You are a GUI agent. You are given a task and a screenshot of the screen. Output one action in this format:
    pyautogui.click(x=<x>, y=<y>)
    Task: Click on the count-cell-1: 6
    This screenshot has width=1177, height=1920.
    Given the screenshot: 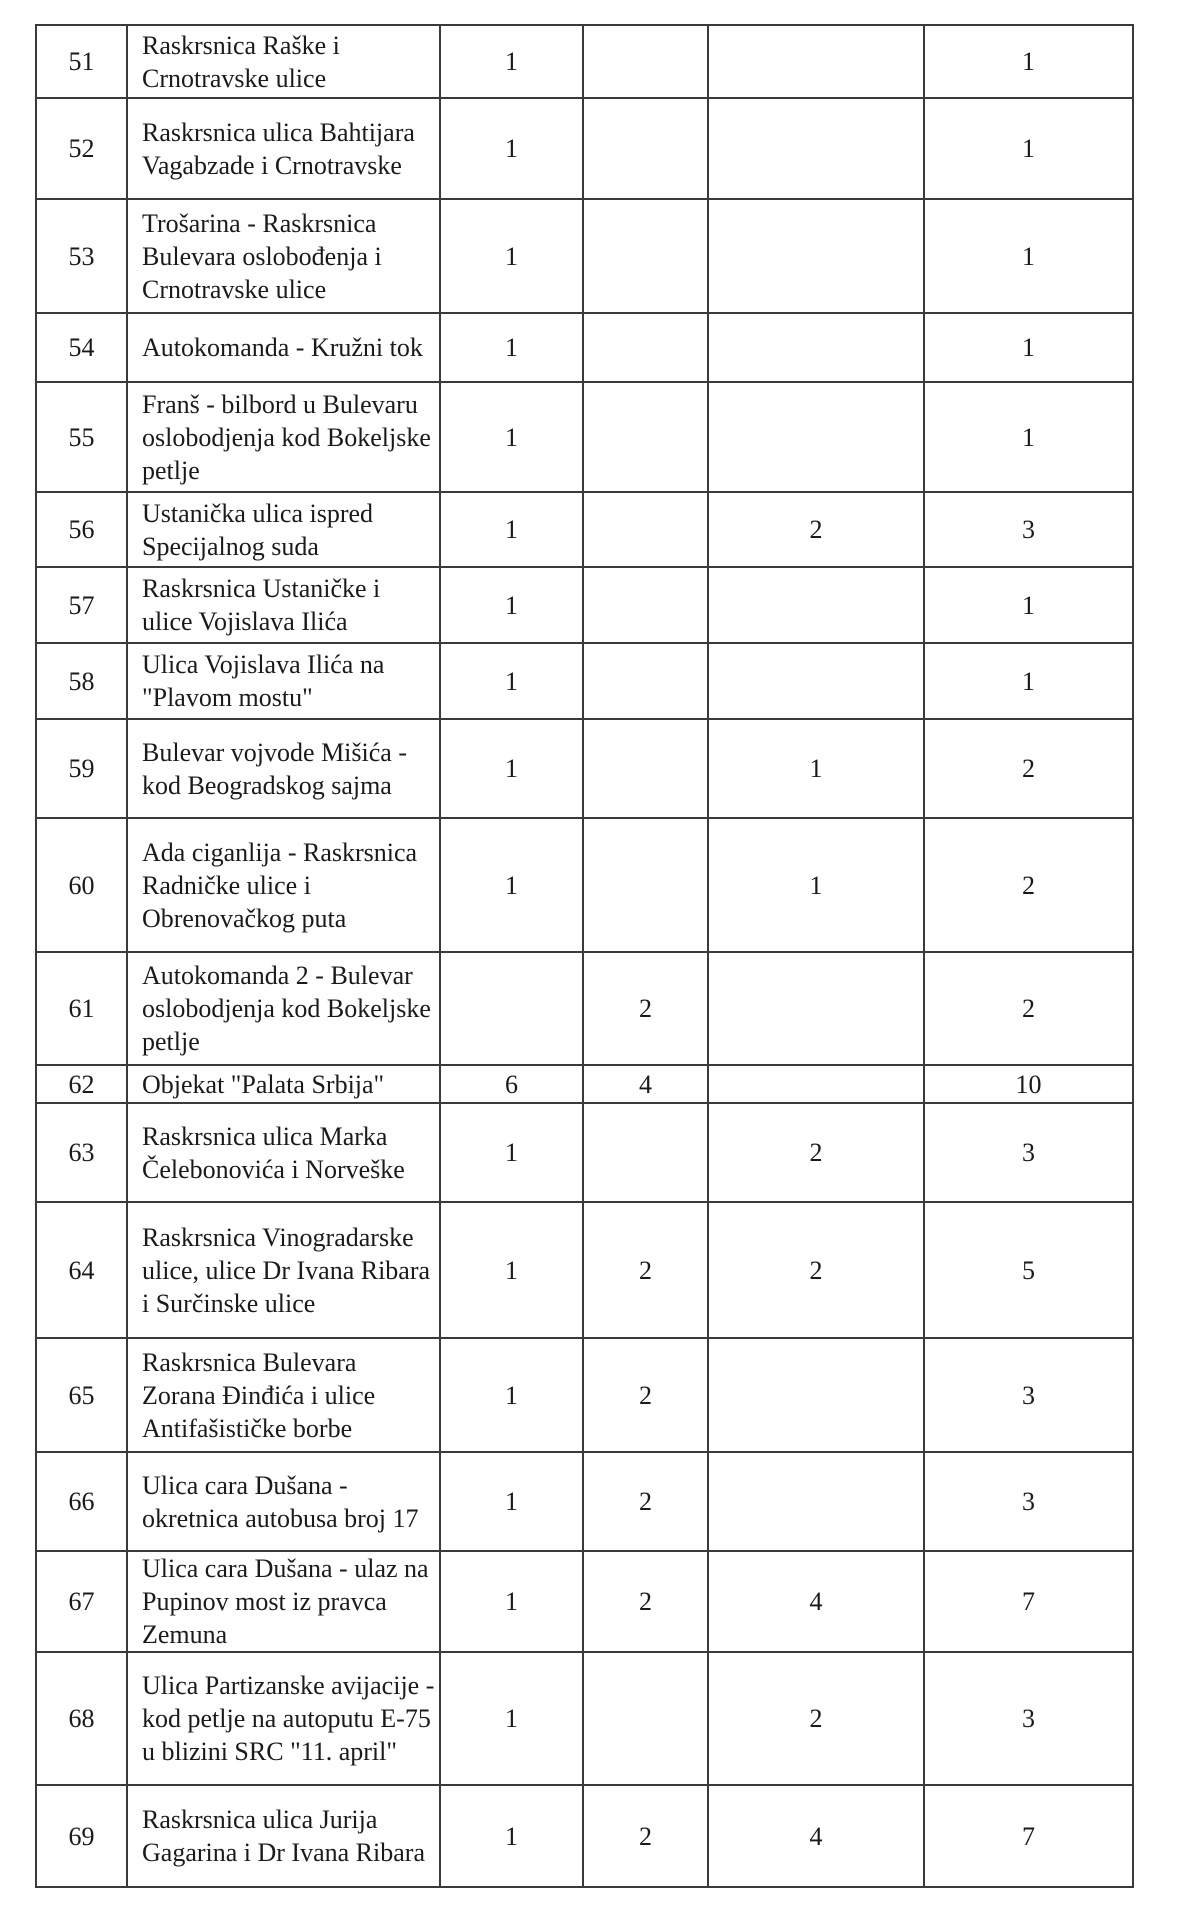 What is the action you would take?
    pyautogui.click(x=511, y=1084)
    